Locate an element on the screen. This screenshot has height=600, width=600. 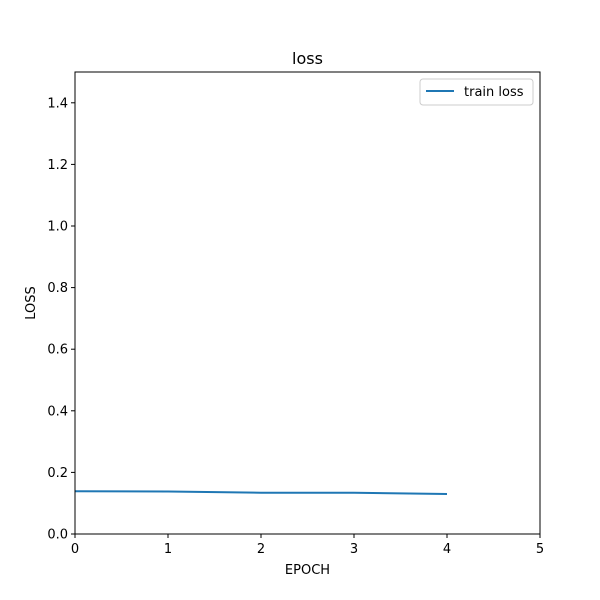
x-tick-label: 1 is located at coordinates (168, 549).